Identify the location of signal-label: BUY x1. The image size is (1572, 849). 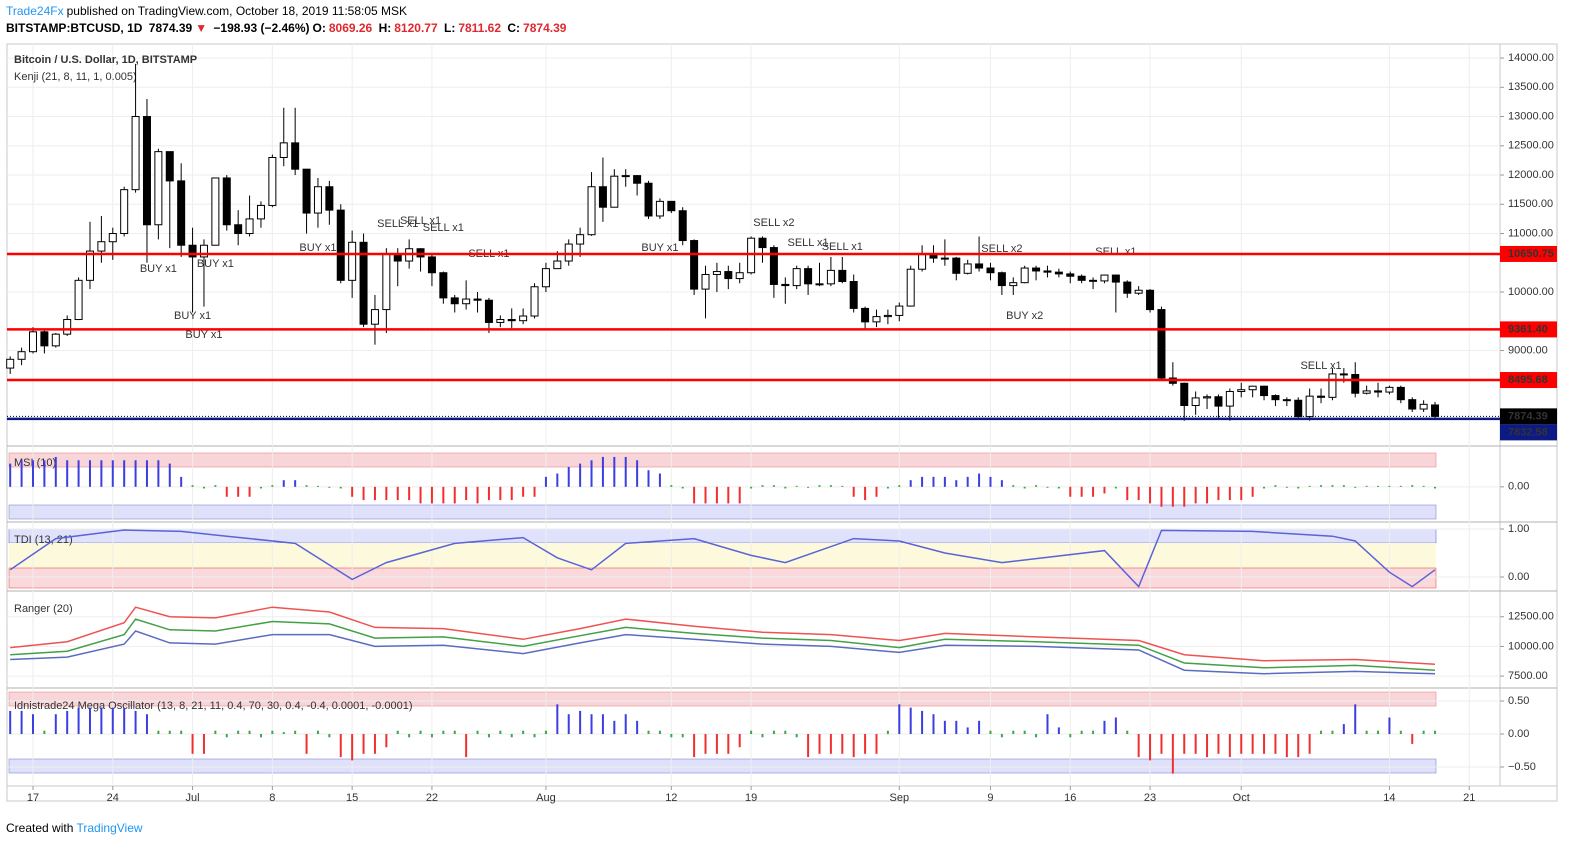
(659, 248).